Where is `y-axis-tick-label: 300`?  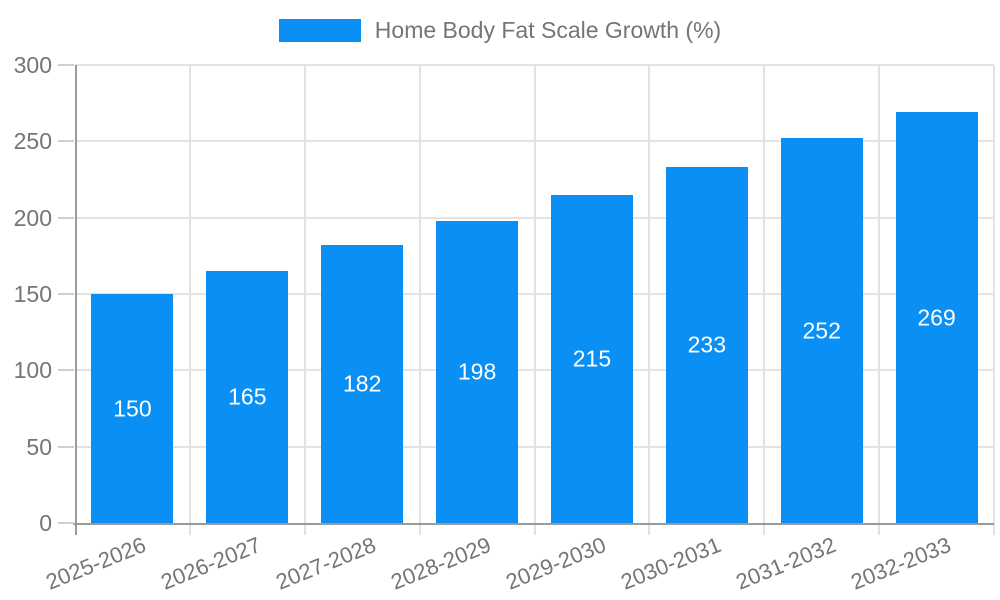 y-axis-tick-label: 300 is located at coordinates (32, 65).